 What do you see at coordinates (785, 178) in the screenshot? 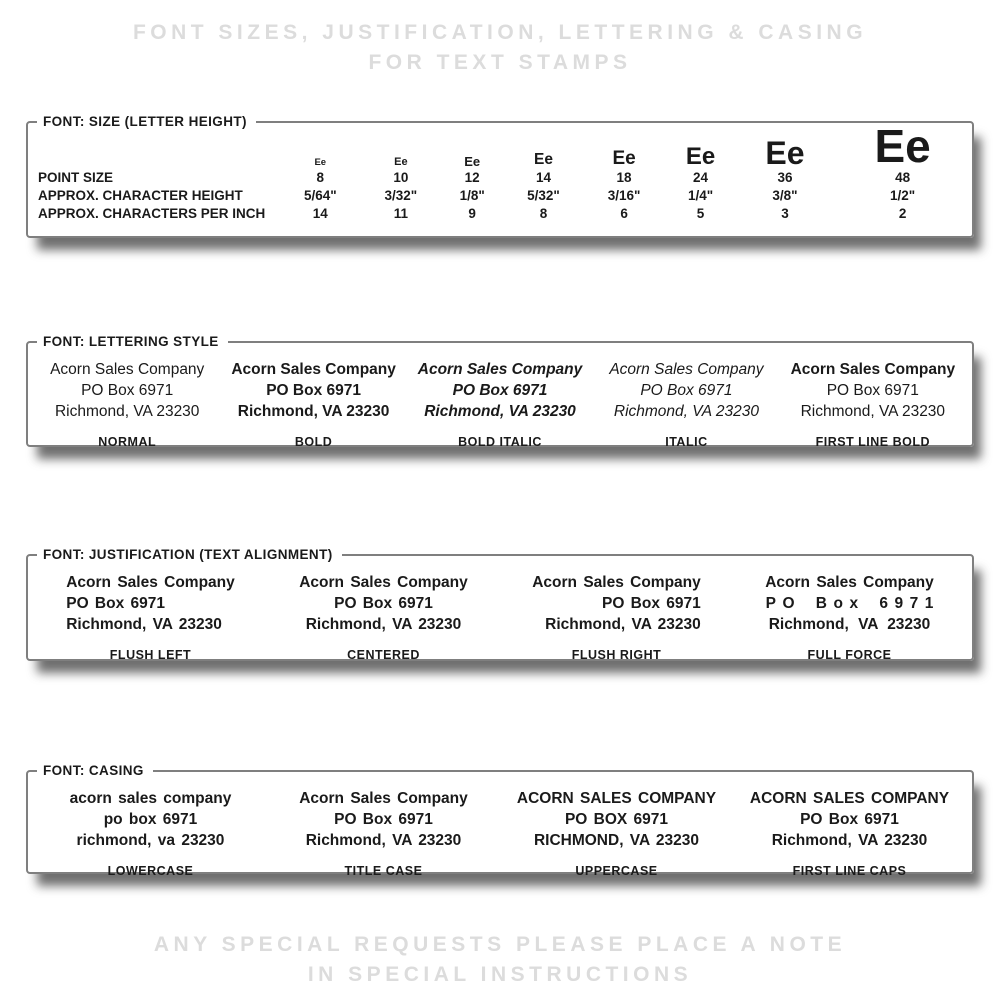
I see `point-size-value: 36` at bounding box center [785, 178].